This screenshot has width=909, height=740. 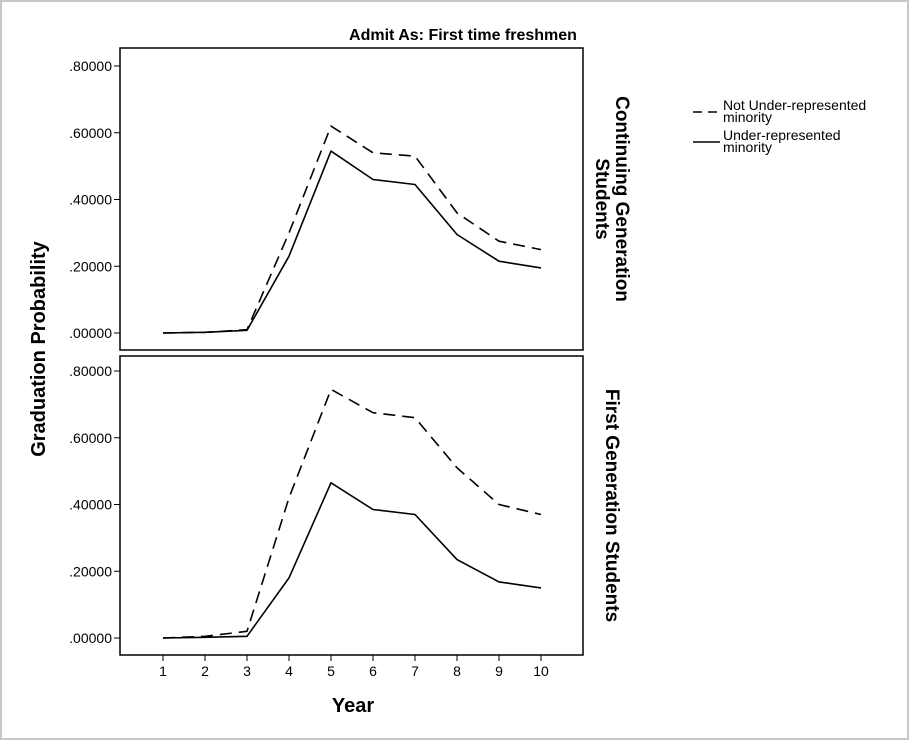 I want to click on panel-strip-label-line: First Generation Students, so click(x=611, y=505).